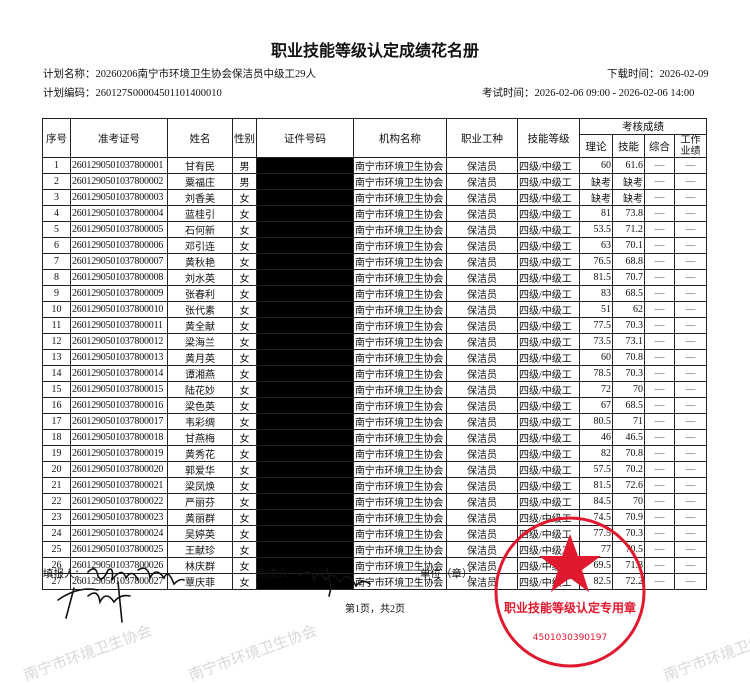  I want to click on header-name: 姓名, so click(200, 138).